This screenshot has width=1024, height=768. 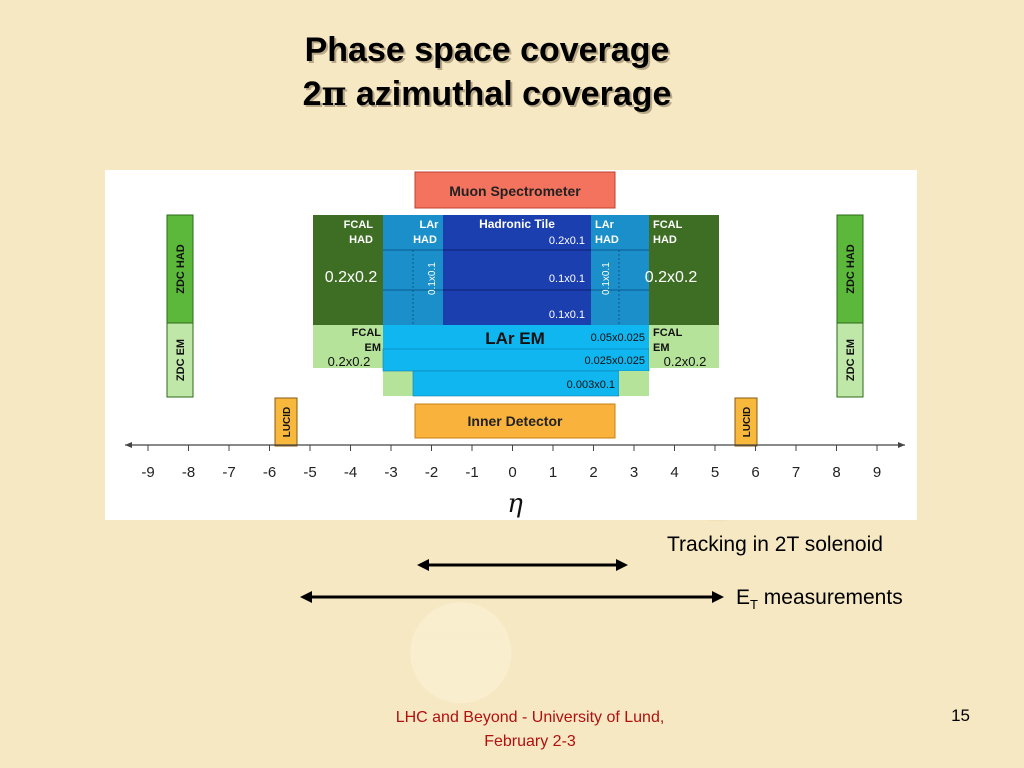 What do you see at coordinates (515, 504) in the screenshot?
I see `eta-axis-label: η` at bounding box center [515, 504].